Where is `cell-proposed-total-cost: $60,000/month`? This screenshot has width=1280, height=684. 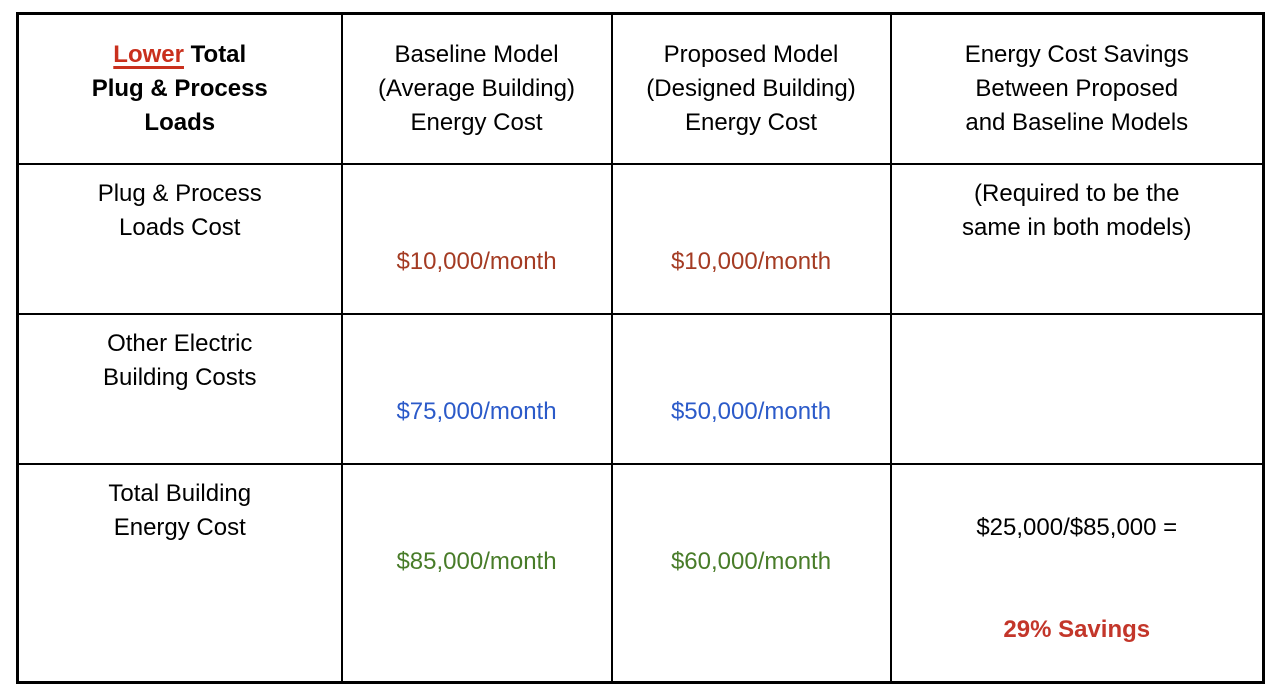 cell-proposed-total-cost: $60,000/month is located at coordinates (751, 572).